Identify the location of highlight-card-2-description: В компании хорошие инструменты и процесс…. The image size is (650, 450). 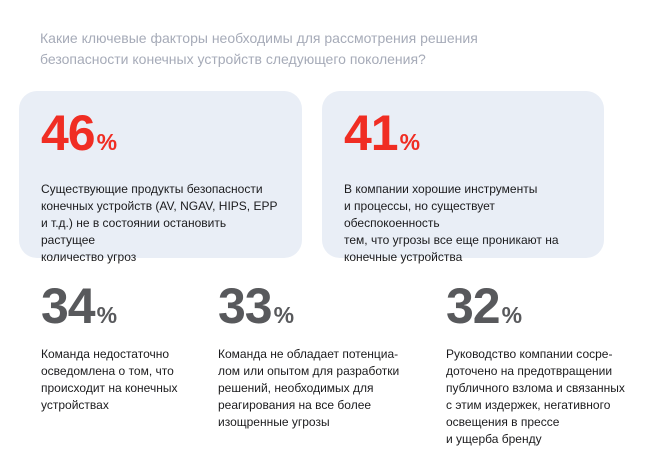
(451, 223).